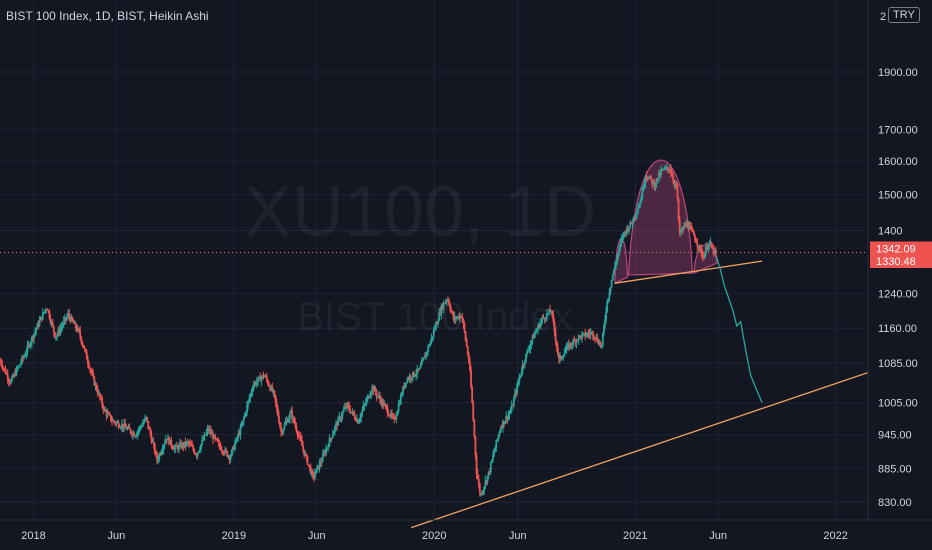  What do you see at coordinates (901, 261) in the screenshot?
I see `price-tag` at bounding box center [901, 261].